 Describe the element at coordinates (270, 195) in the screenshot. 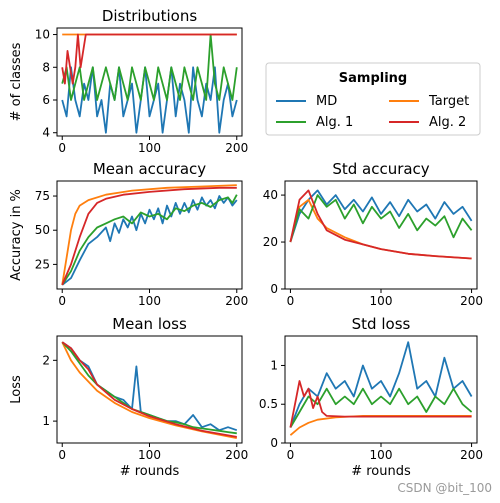

I see `y-tick-label: 40` at that location.